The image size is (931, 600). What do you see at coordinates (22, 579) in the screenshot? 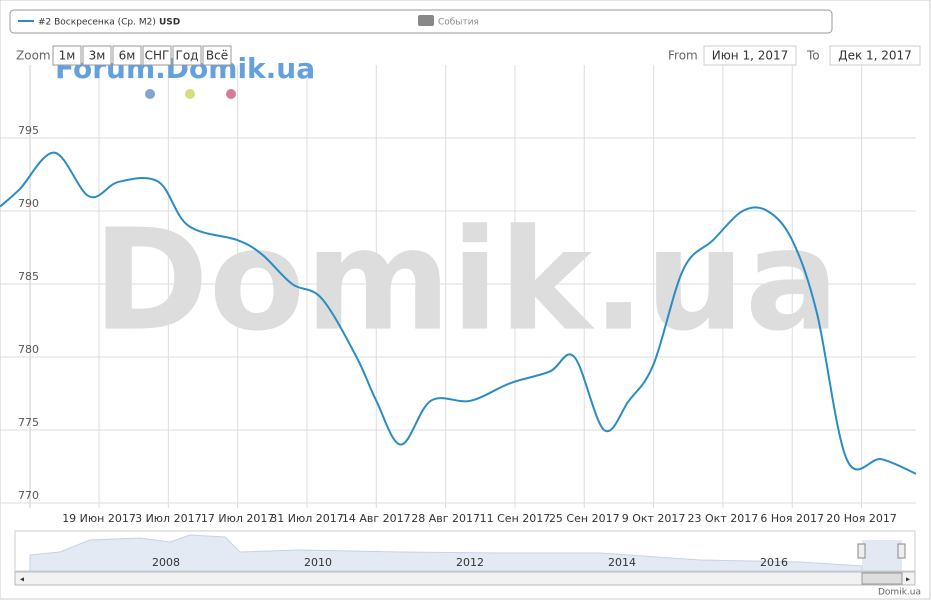
I see `scroll-left: ◂` at bounding box center [22, 579].